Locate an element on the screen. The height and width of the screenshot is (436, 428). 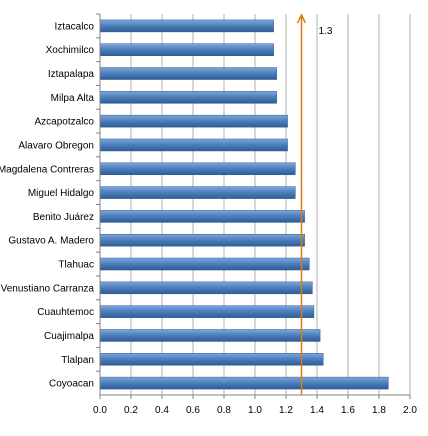
bar-xochimilco is located at coordinates (186, 49).